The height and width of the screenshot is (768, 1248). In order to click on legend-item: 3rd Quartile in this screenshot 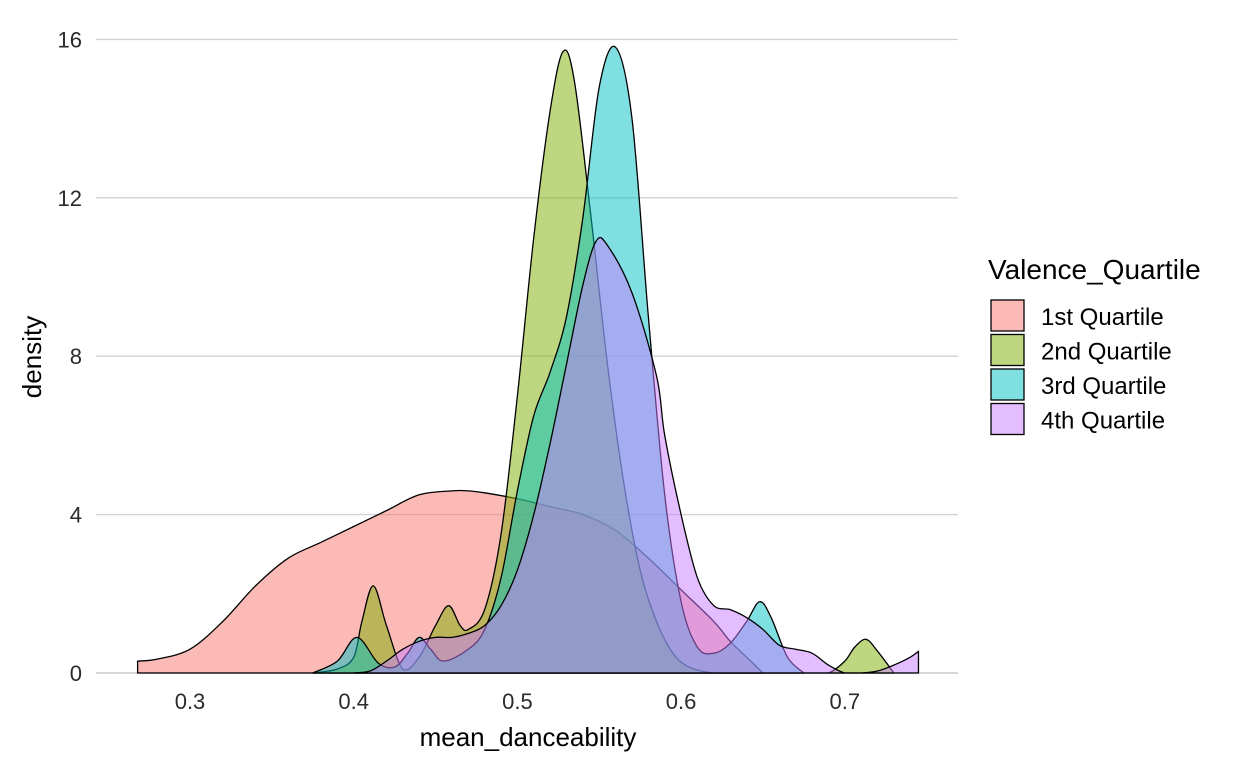, I will do `click(1078, 384)`.